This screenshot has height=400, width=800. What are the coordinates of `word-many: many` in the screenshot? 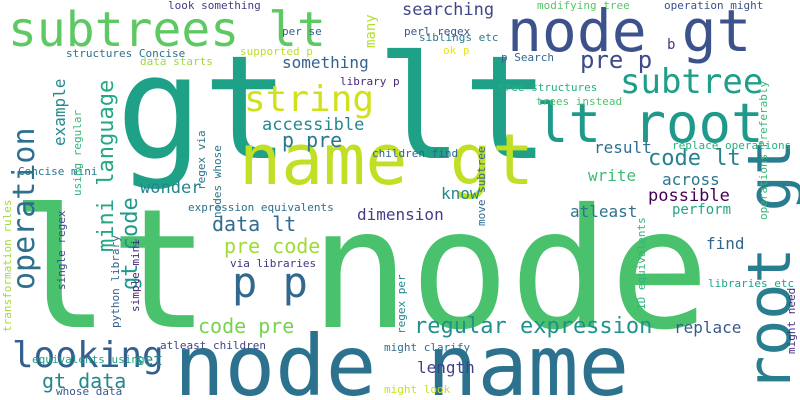 It's located at (371, 31).